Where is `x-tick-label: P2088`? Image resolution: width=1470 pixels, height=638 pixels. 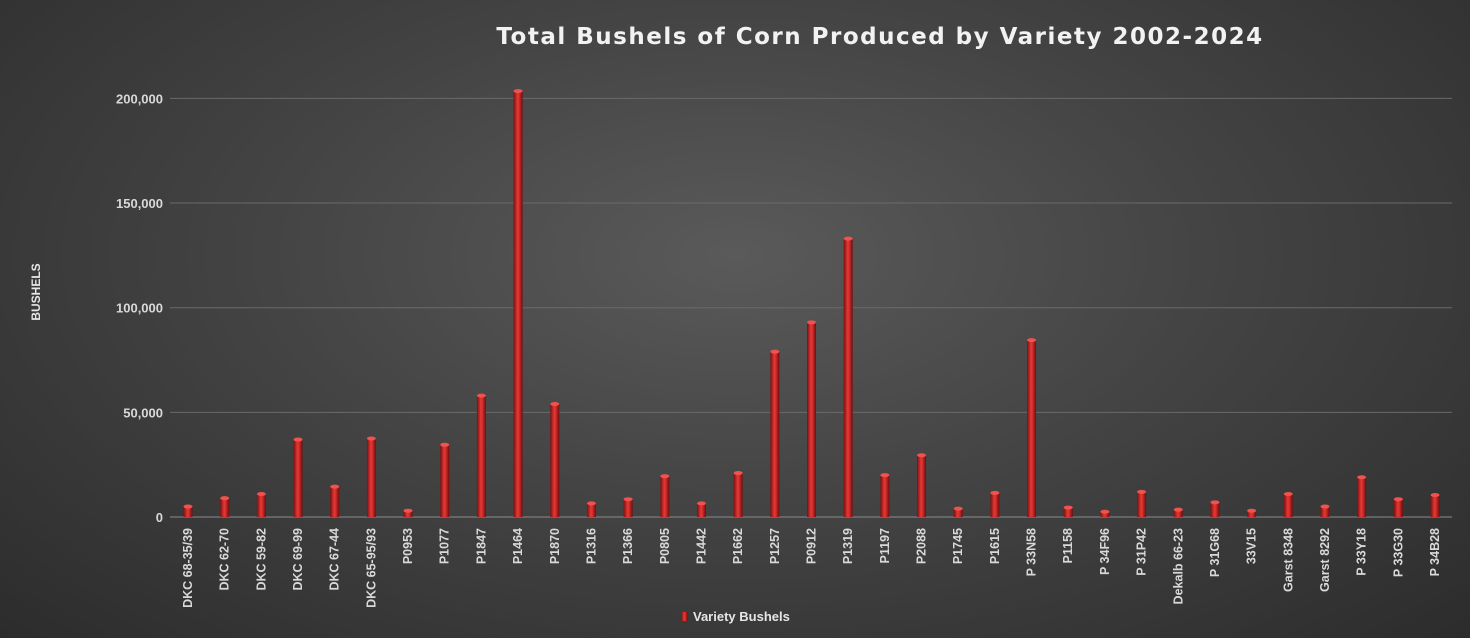 x-tick-label: P2088 is located at coordinates (922, 546).